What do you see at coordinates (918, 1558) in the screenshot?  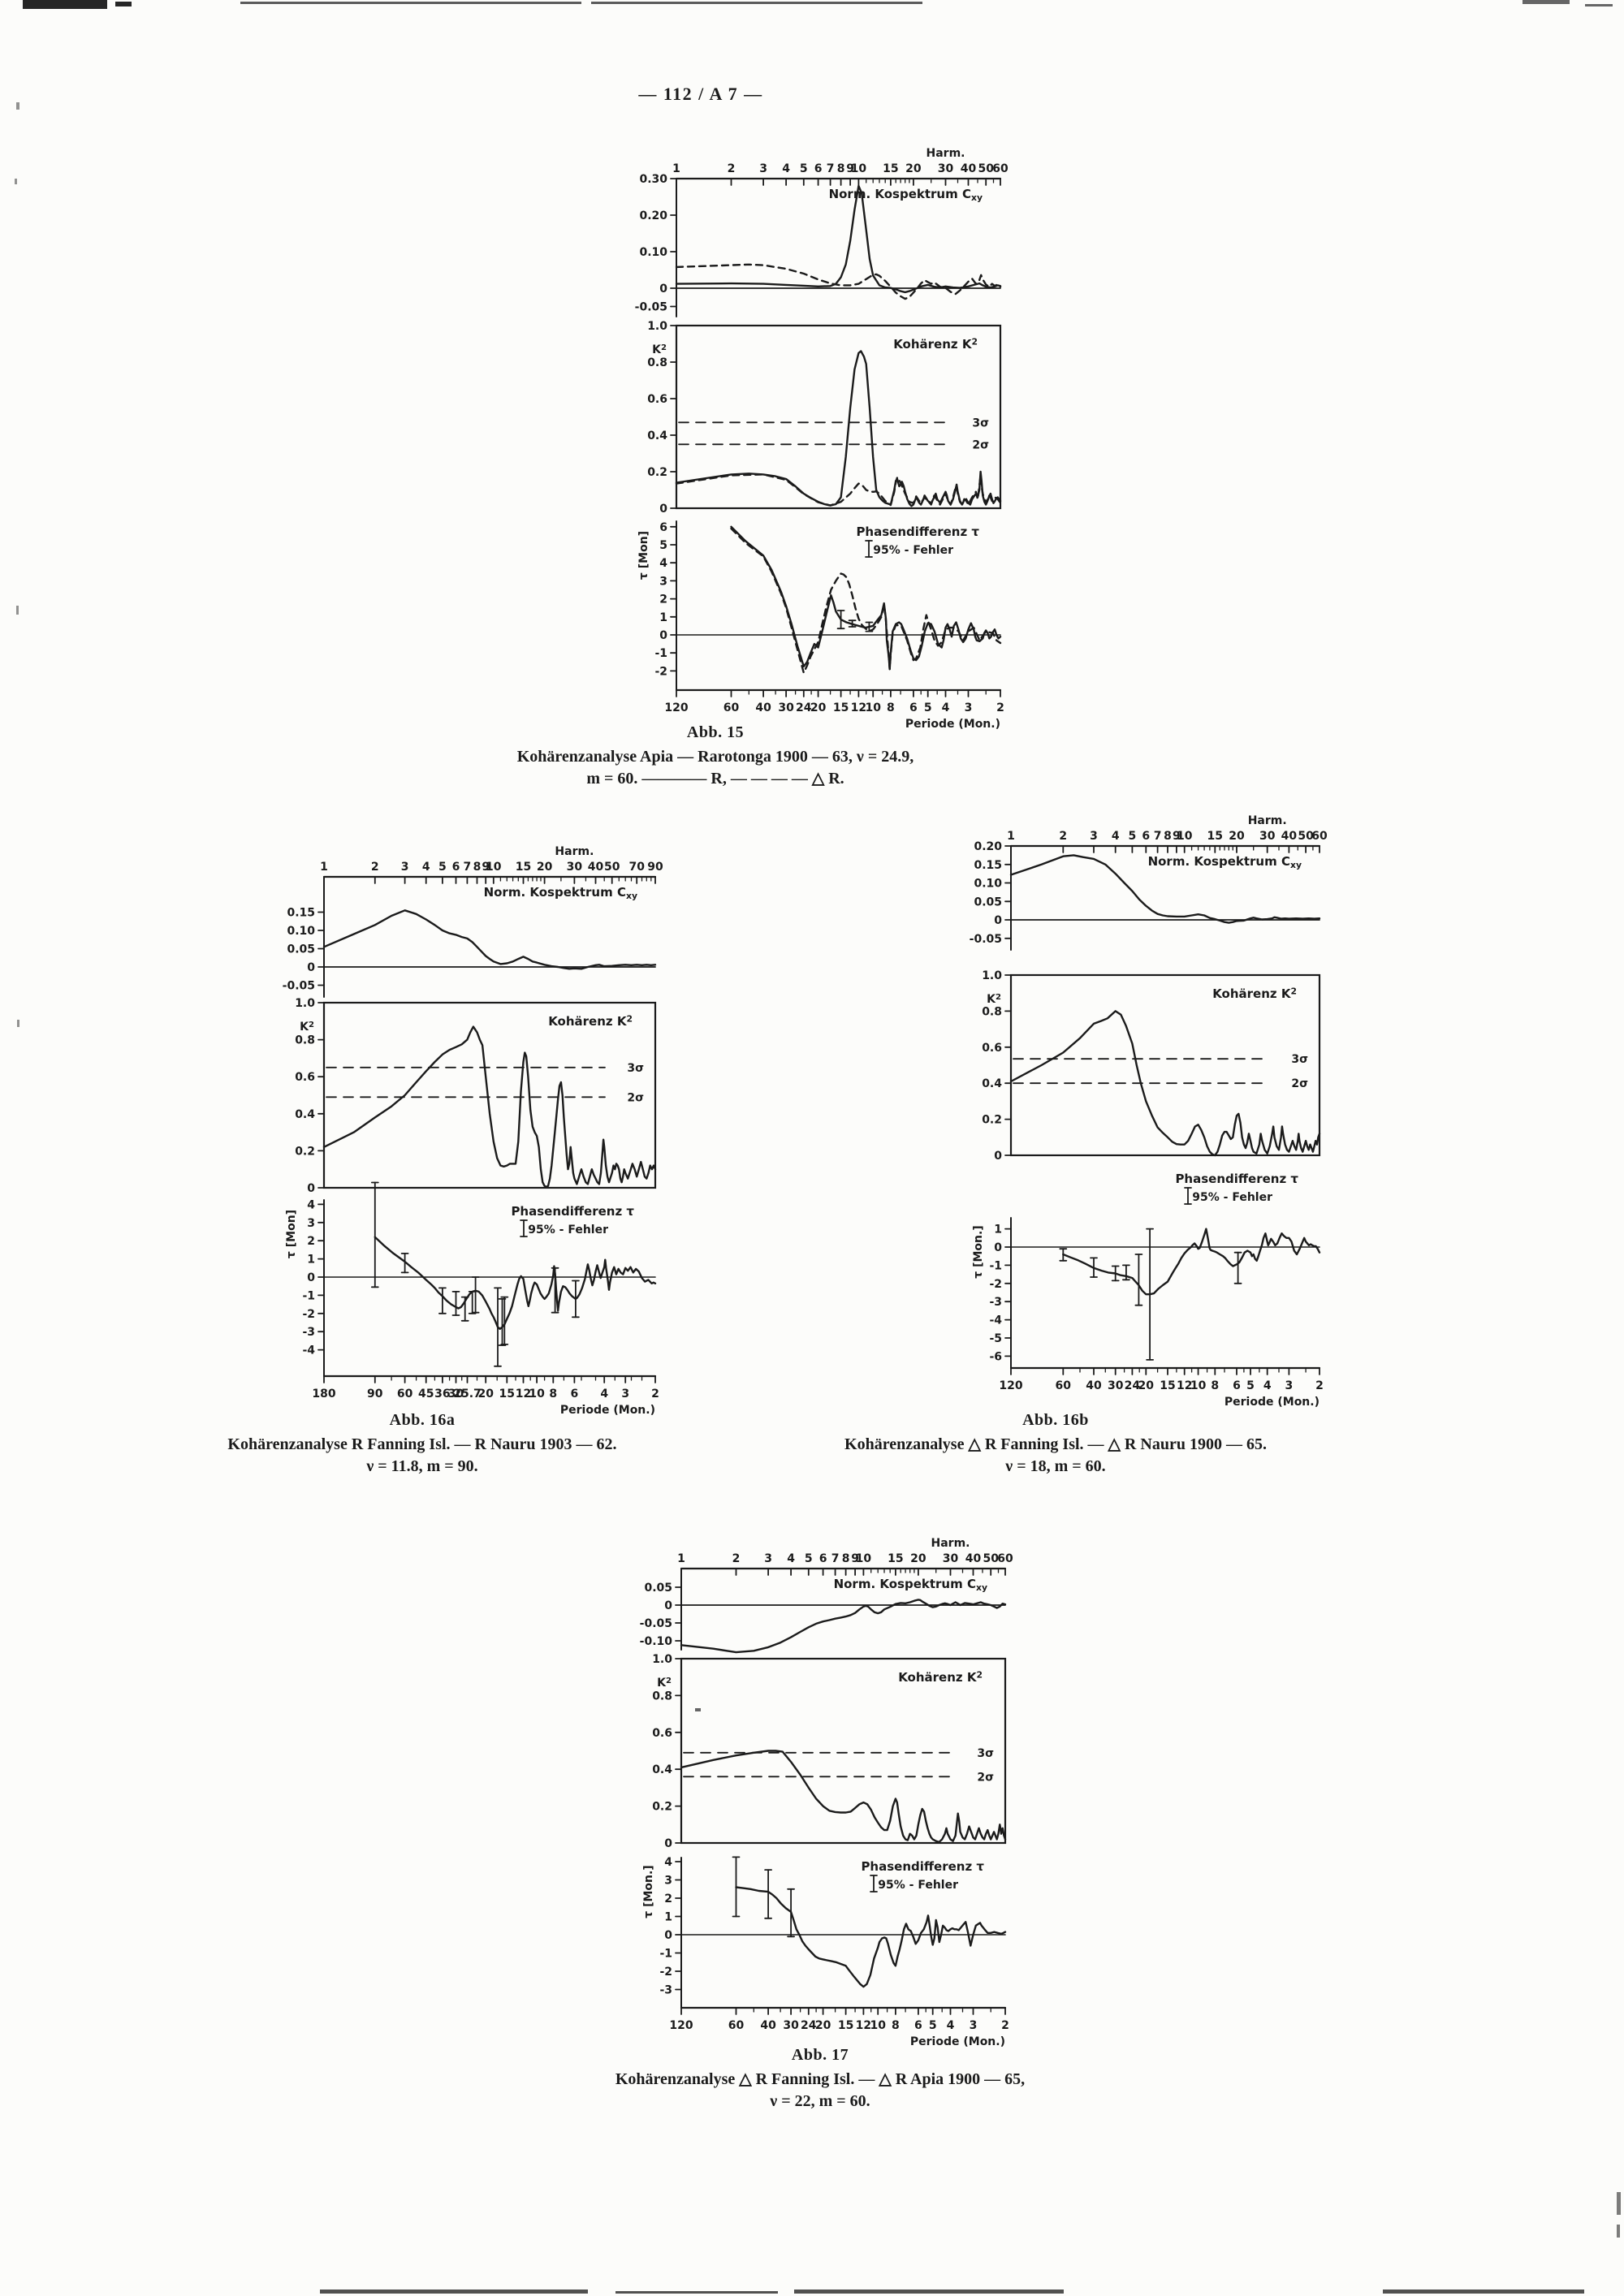 I see `svg-text: 20` at bounding box center [918, 1558].